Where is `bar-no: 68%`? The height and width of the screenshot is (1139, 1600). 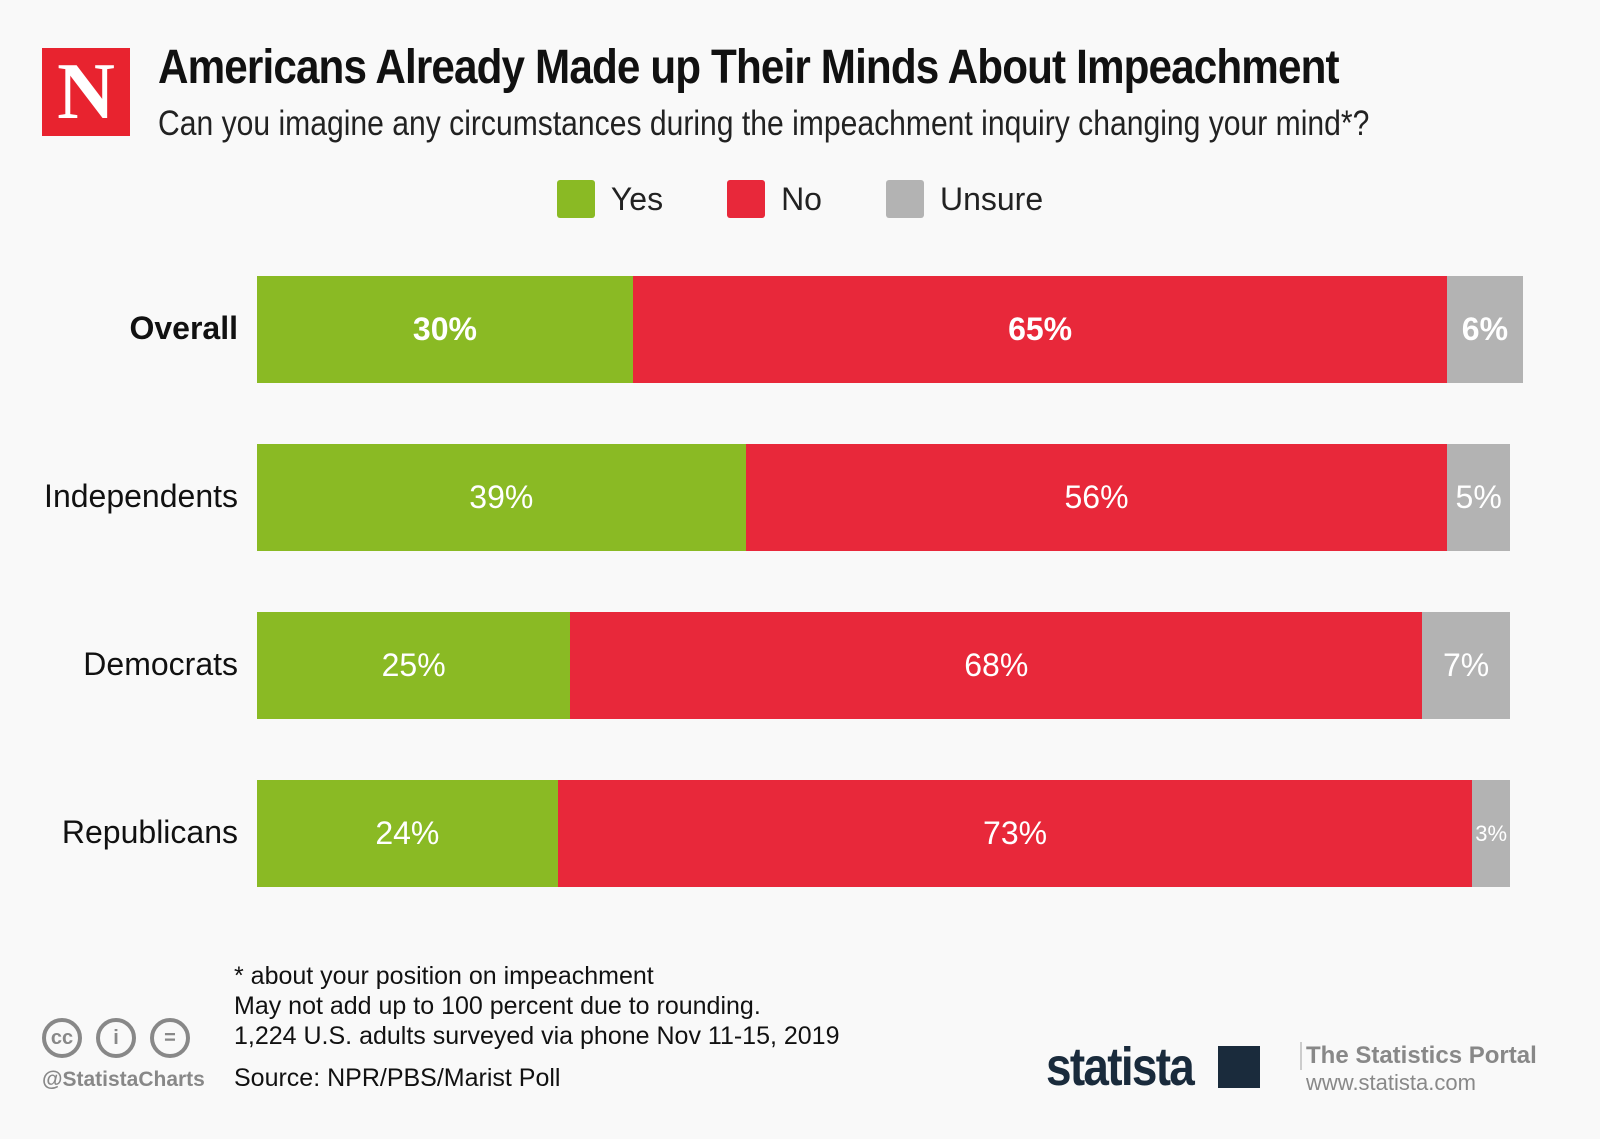
bar-no: 68% is located at coordinates (996, 665).